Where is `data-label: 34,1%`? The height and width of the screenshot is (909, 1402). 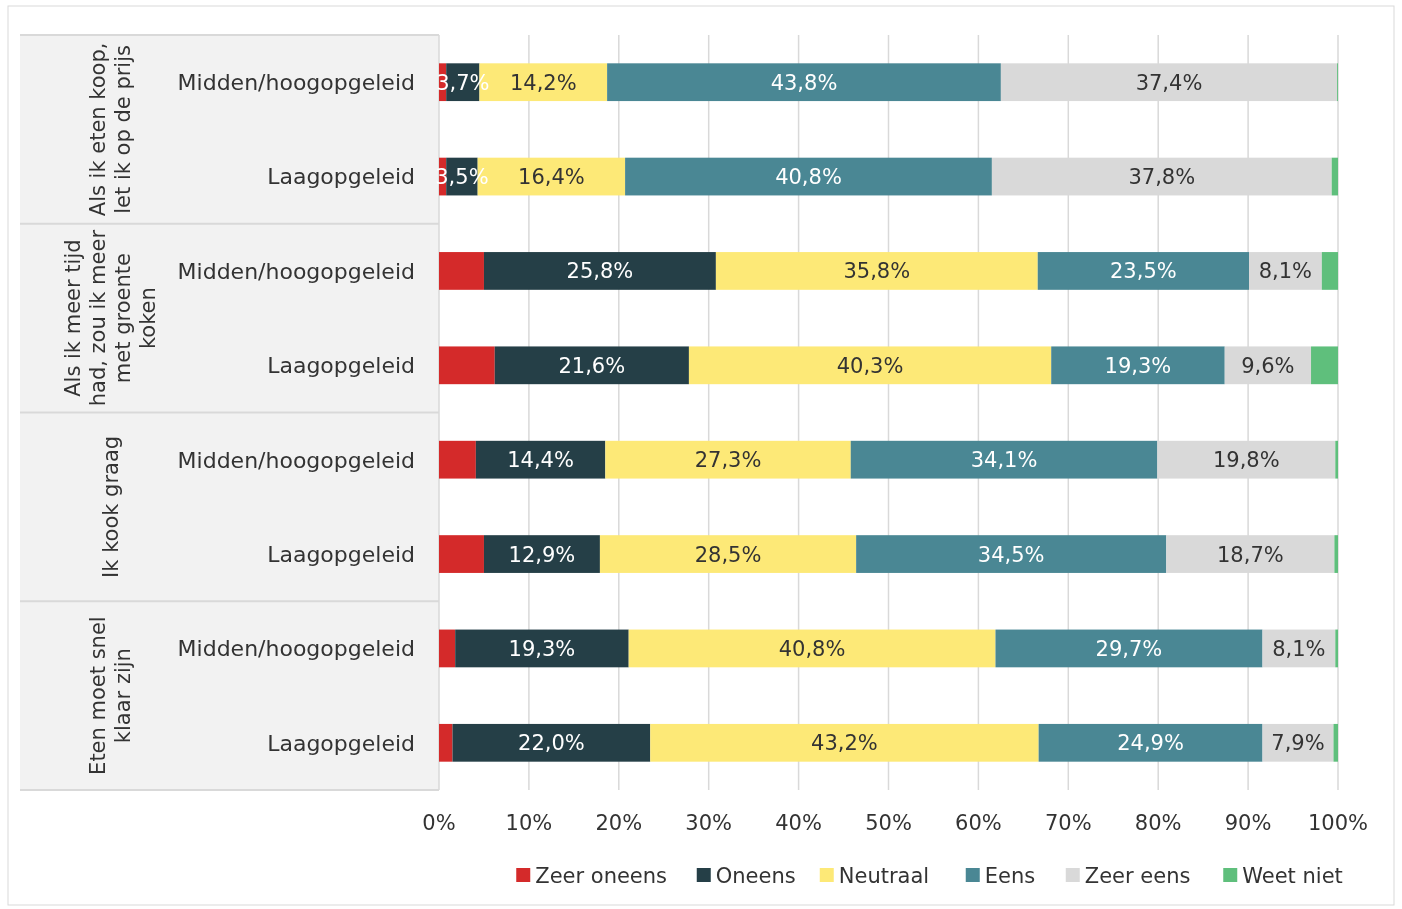
data-label: 34,1% is located at coordinates (1004, 460).